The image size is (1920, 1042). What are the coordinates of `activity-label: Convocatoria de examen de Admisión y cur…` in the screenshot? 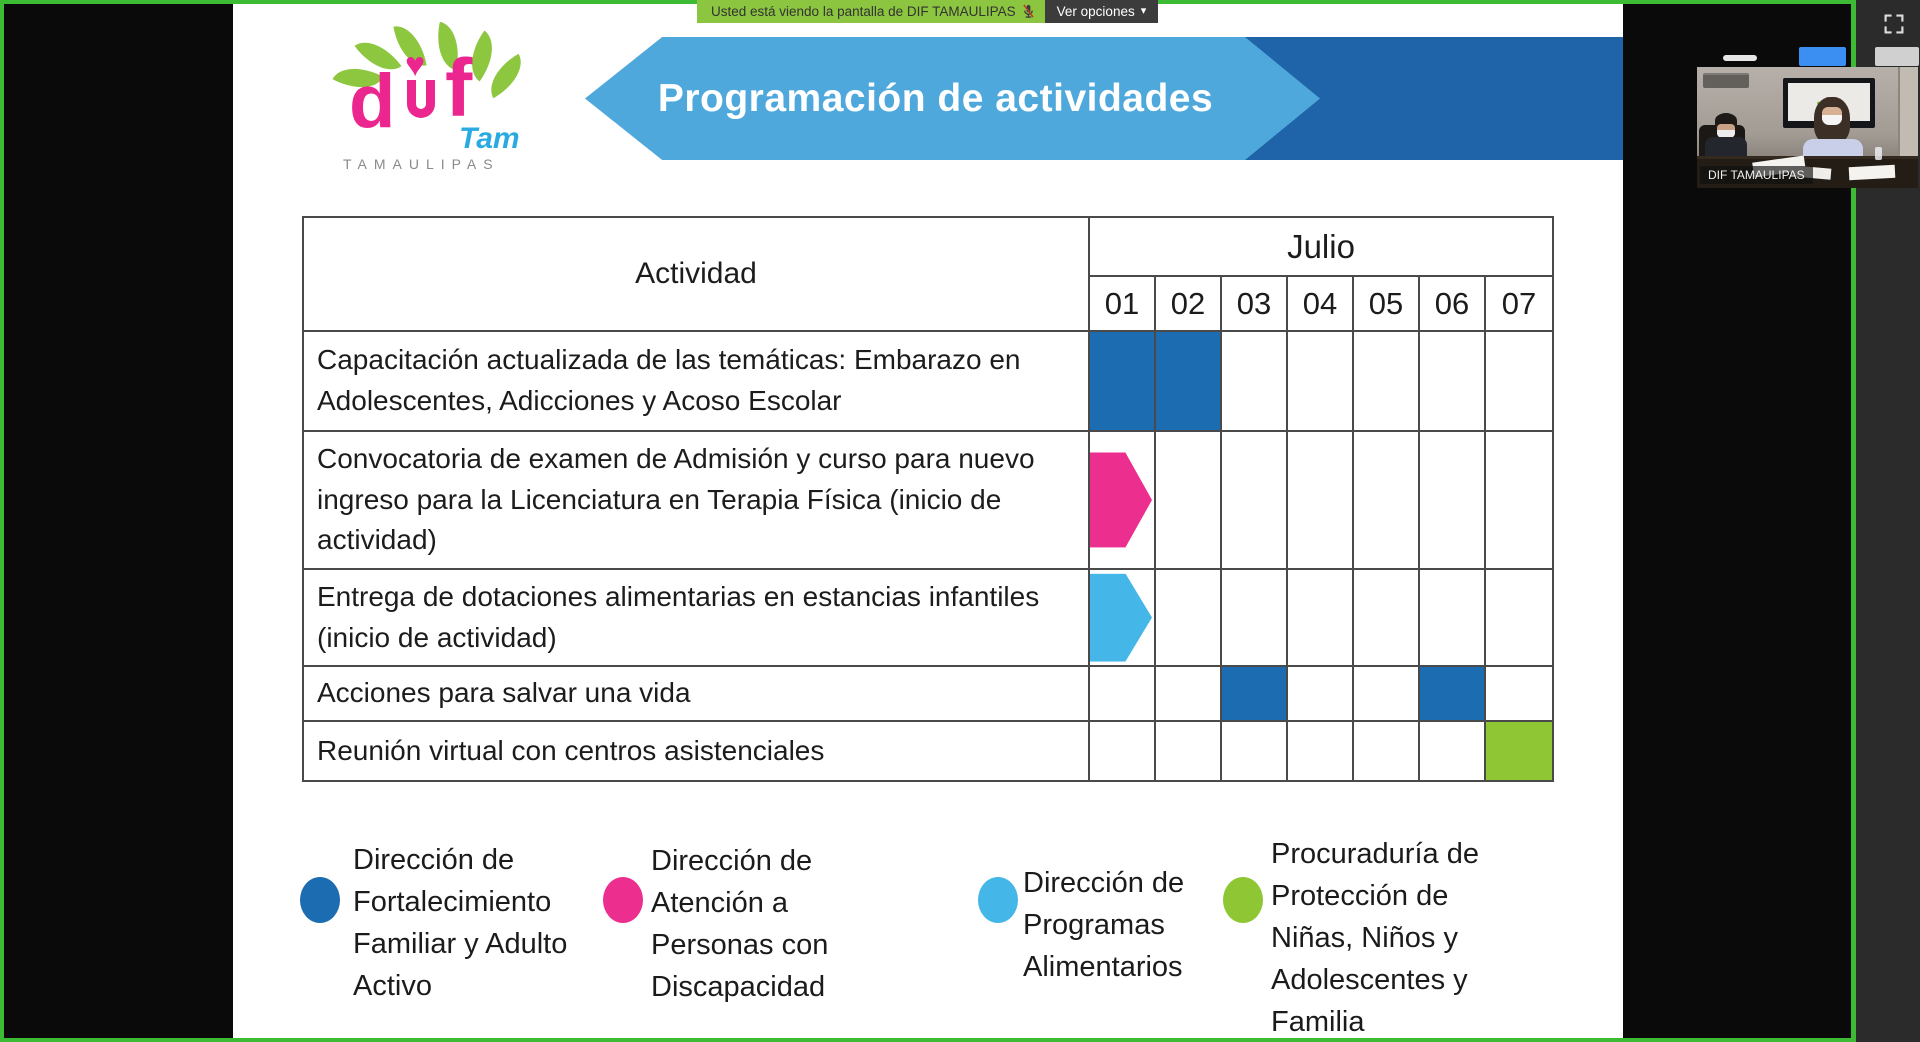 It's located at (697, 501).